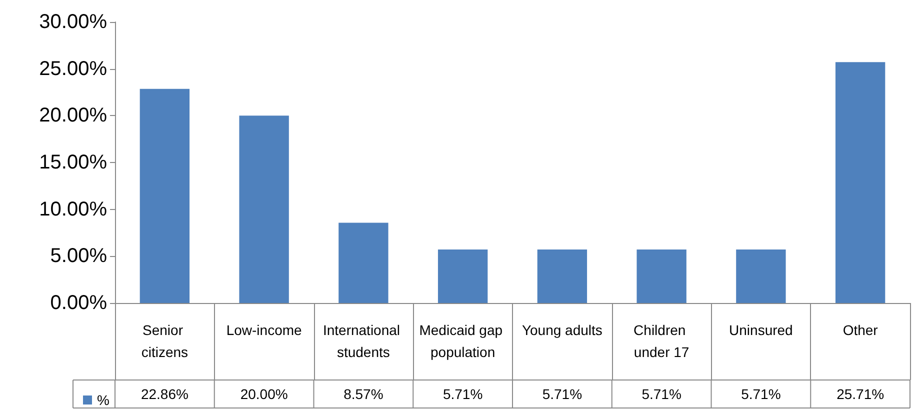 The image size is (912, 410). What do you see at coordinates (363, 341) in the screenshot?
I see `x-tick-label: International students` at bounding box center [363, 341].